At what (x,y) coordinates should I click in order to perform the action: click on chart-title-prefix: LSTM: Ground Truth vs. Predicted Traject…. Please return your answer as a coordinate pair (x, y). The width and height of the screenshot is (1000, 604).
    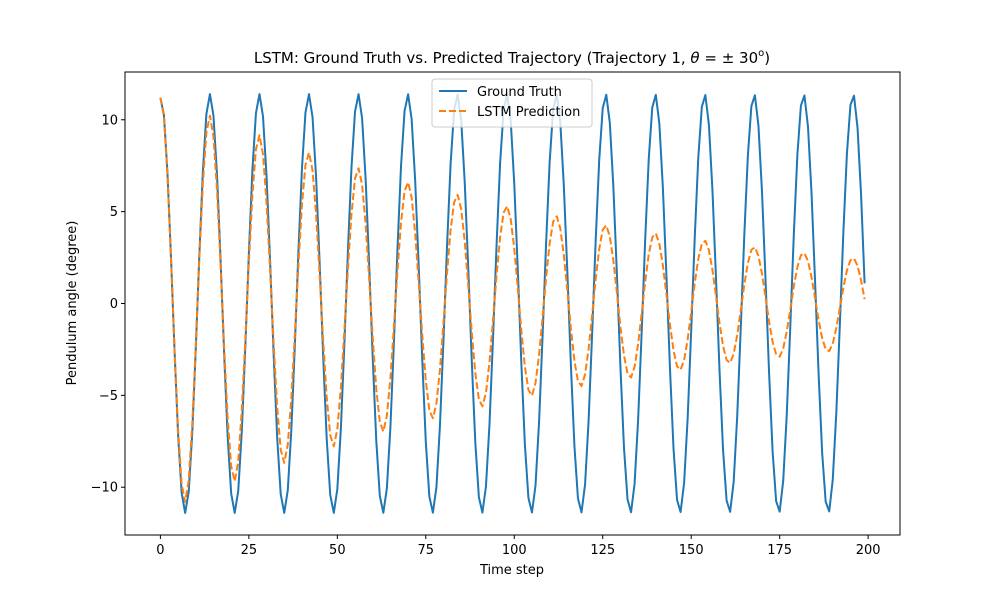
    Looking at the image, I should click on (472, 58).